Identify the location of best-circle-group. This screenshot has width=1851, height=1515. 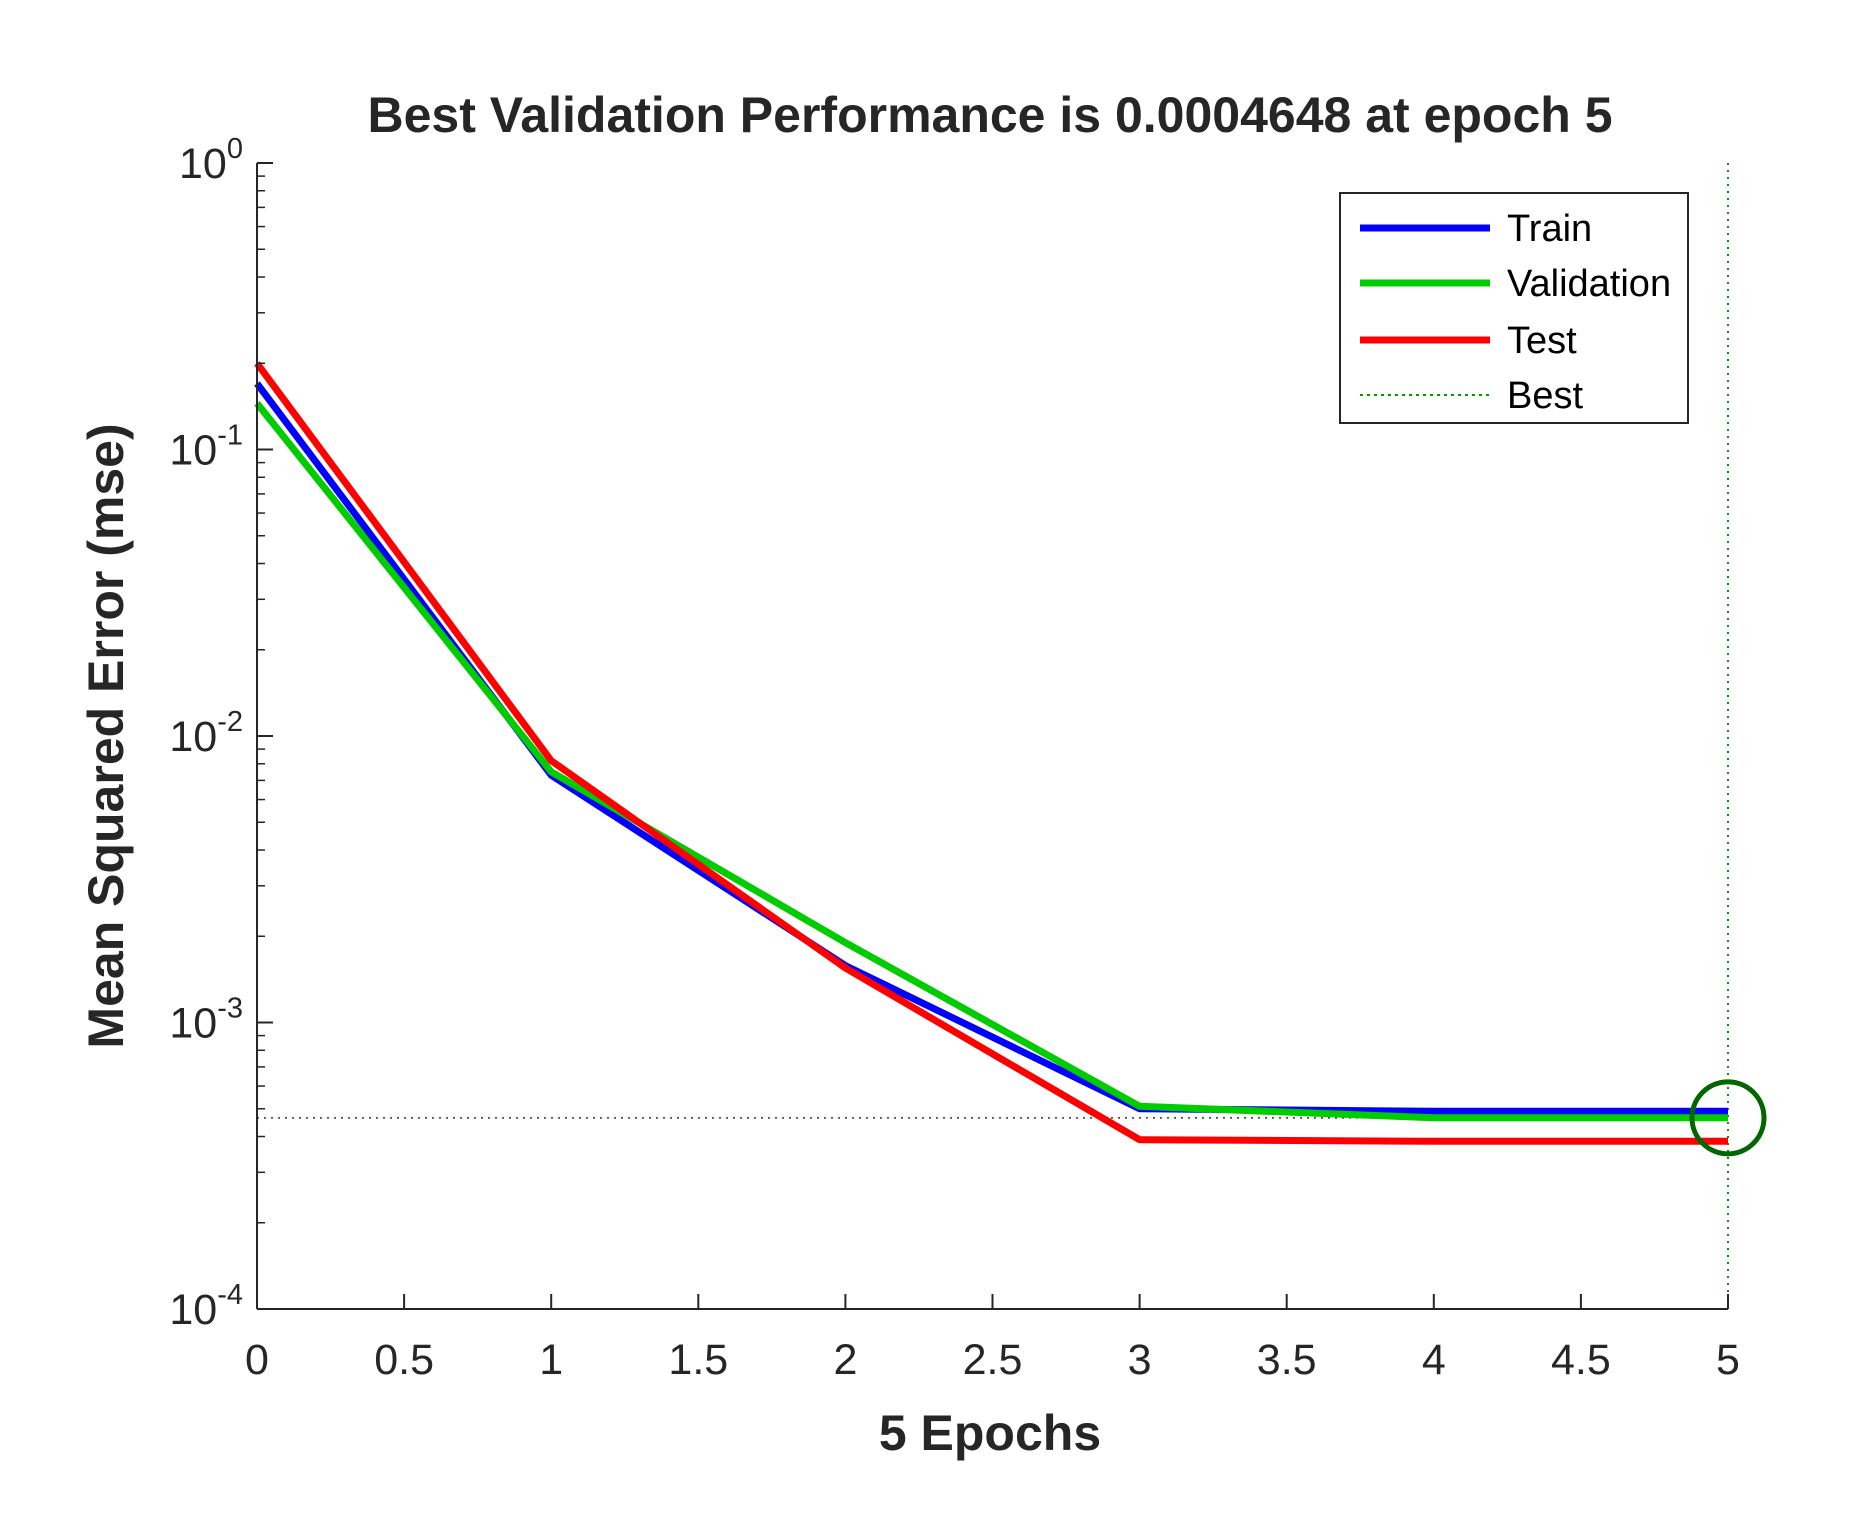
(1728, 1118).